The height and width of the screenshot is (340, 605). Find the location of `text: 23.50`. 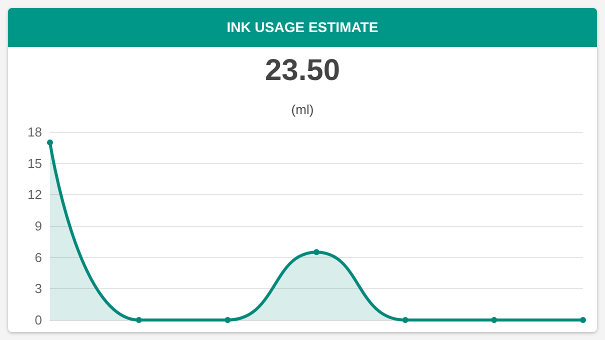

text: 23.50 is located at coordinates (303, 71).